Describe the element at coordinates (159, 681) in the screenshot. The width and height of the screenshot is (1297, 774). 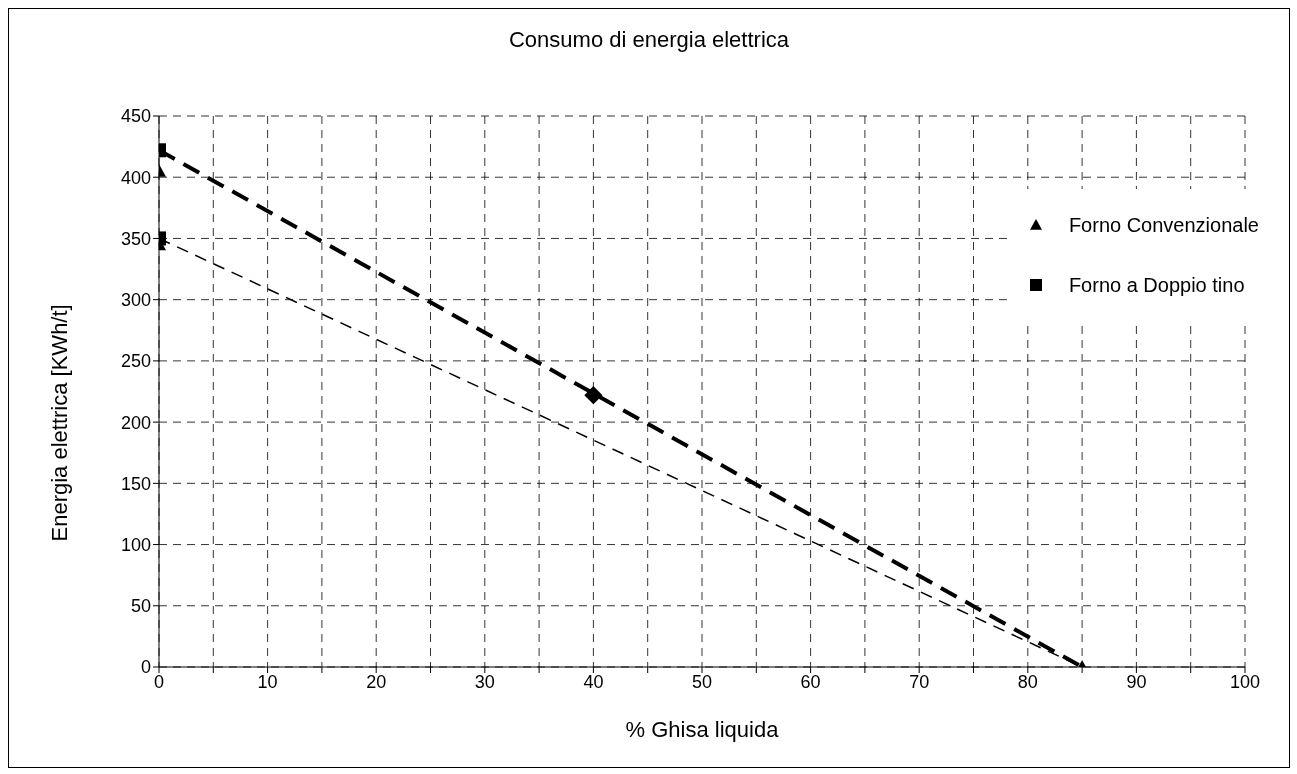
I see `x-tick-label: 0` at that location.